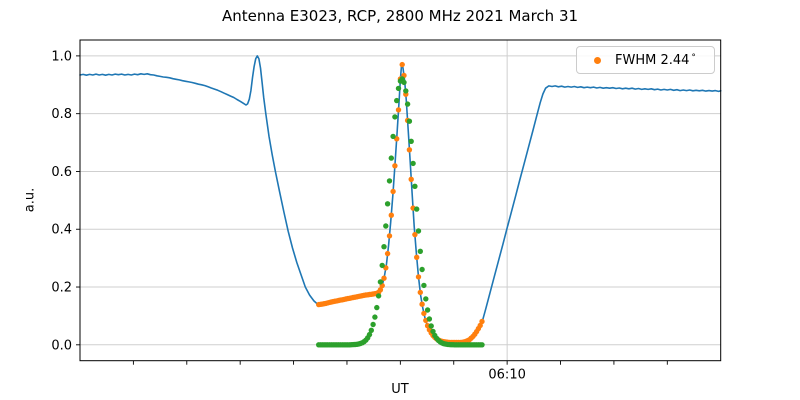  Describe the element at coordinates (61, 288) in the screenshot. I see `y-tick-label: 0.2` at that location.